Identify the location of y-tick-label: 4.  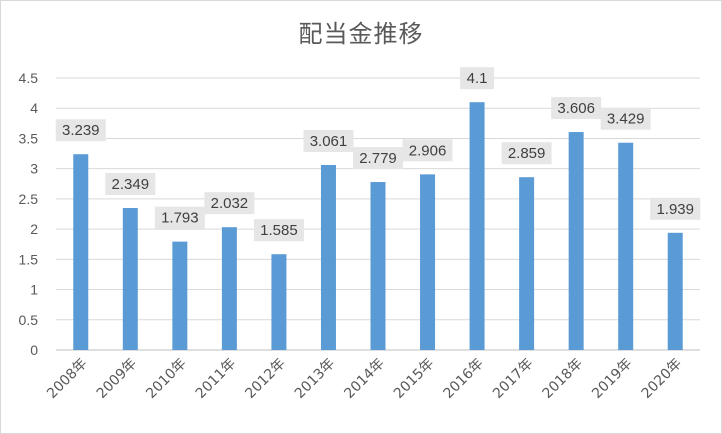
(34, 108).